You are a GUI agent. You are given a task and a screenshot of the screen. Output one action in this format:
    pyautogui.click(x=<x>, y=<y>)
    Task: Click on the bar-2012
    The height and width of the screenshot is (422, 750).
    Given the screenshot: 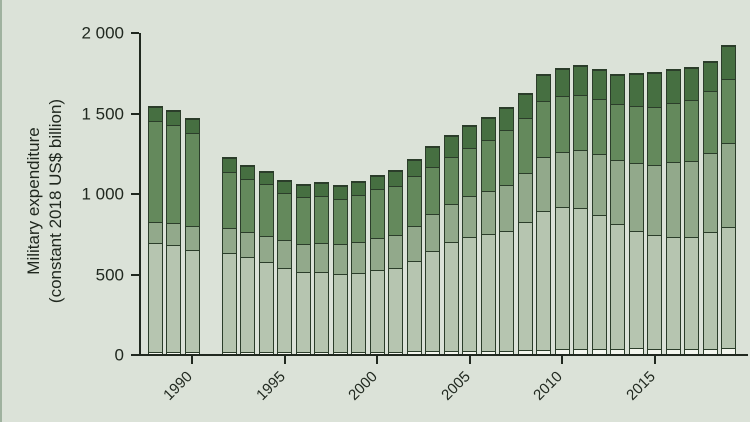 What is the action you would take?
    pyautogui.click(x=599, y=211)
    